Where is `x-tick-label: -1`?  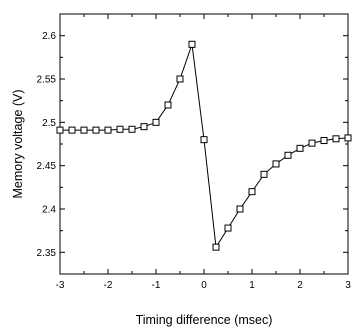
x-tick-label: -1 is located at coordinates (156, 285).